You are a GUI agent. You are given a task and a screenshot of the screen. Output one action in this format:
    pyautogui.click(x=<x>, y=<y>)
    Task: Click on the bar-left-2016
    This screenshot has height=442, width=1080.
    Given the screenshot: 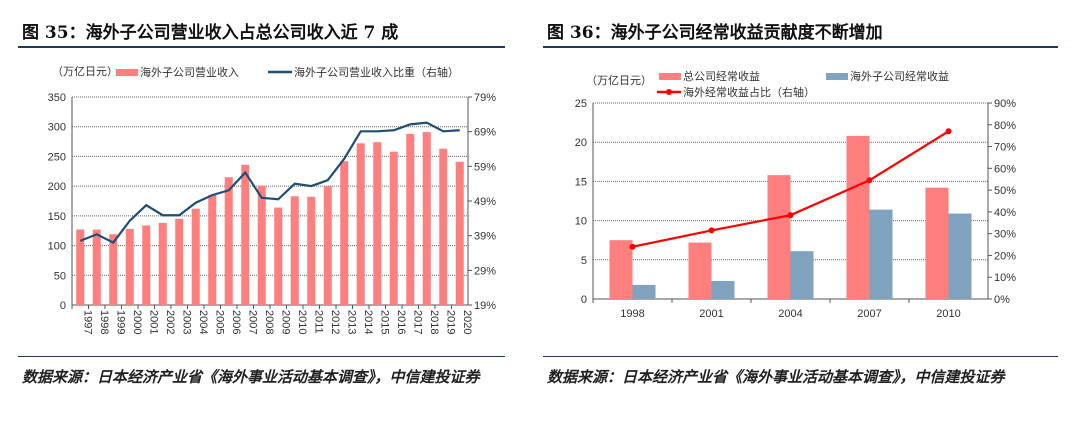 What is the action you would take?
    pyautogui.click(x=393, y=228)
    